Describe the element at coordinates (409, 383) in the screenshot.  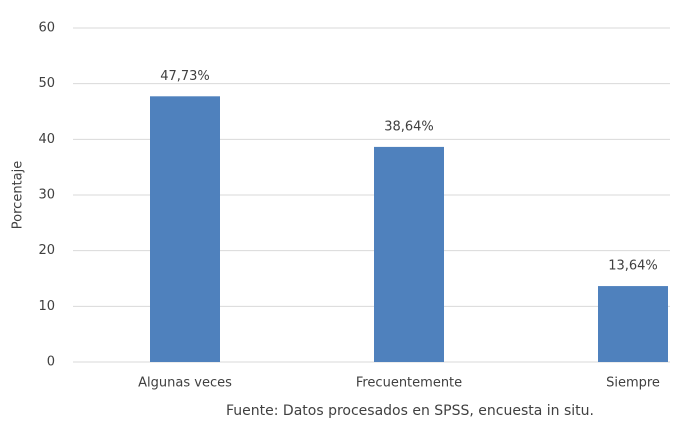
I see `x-tick-label: Frecuentemente` at that location.